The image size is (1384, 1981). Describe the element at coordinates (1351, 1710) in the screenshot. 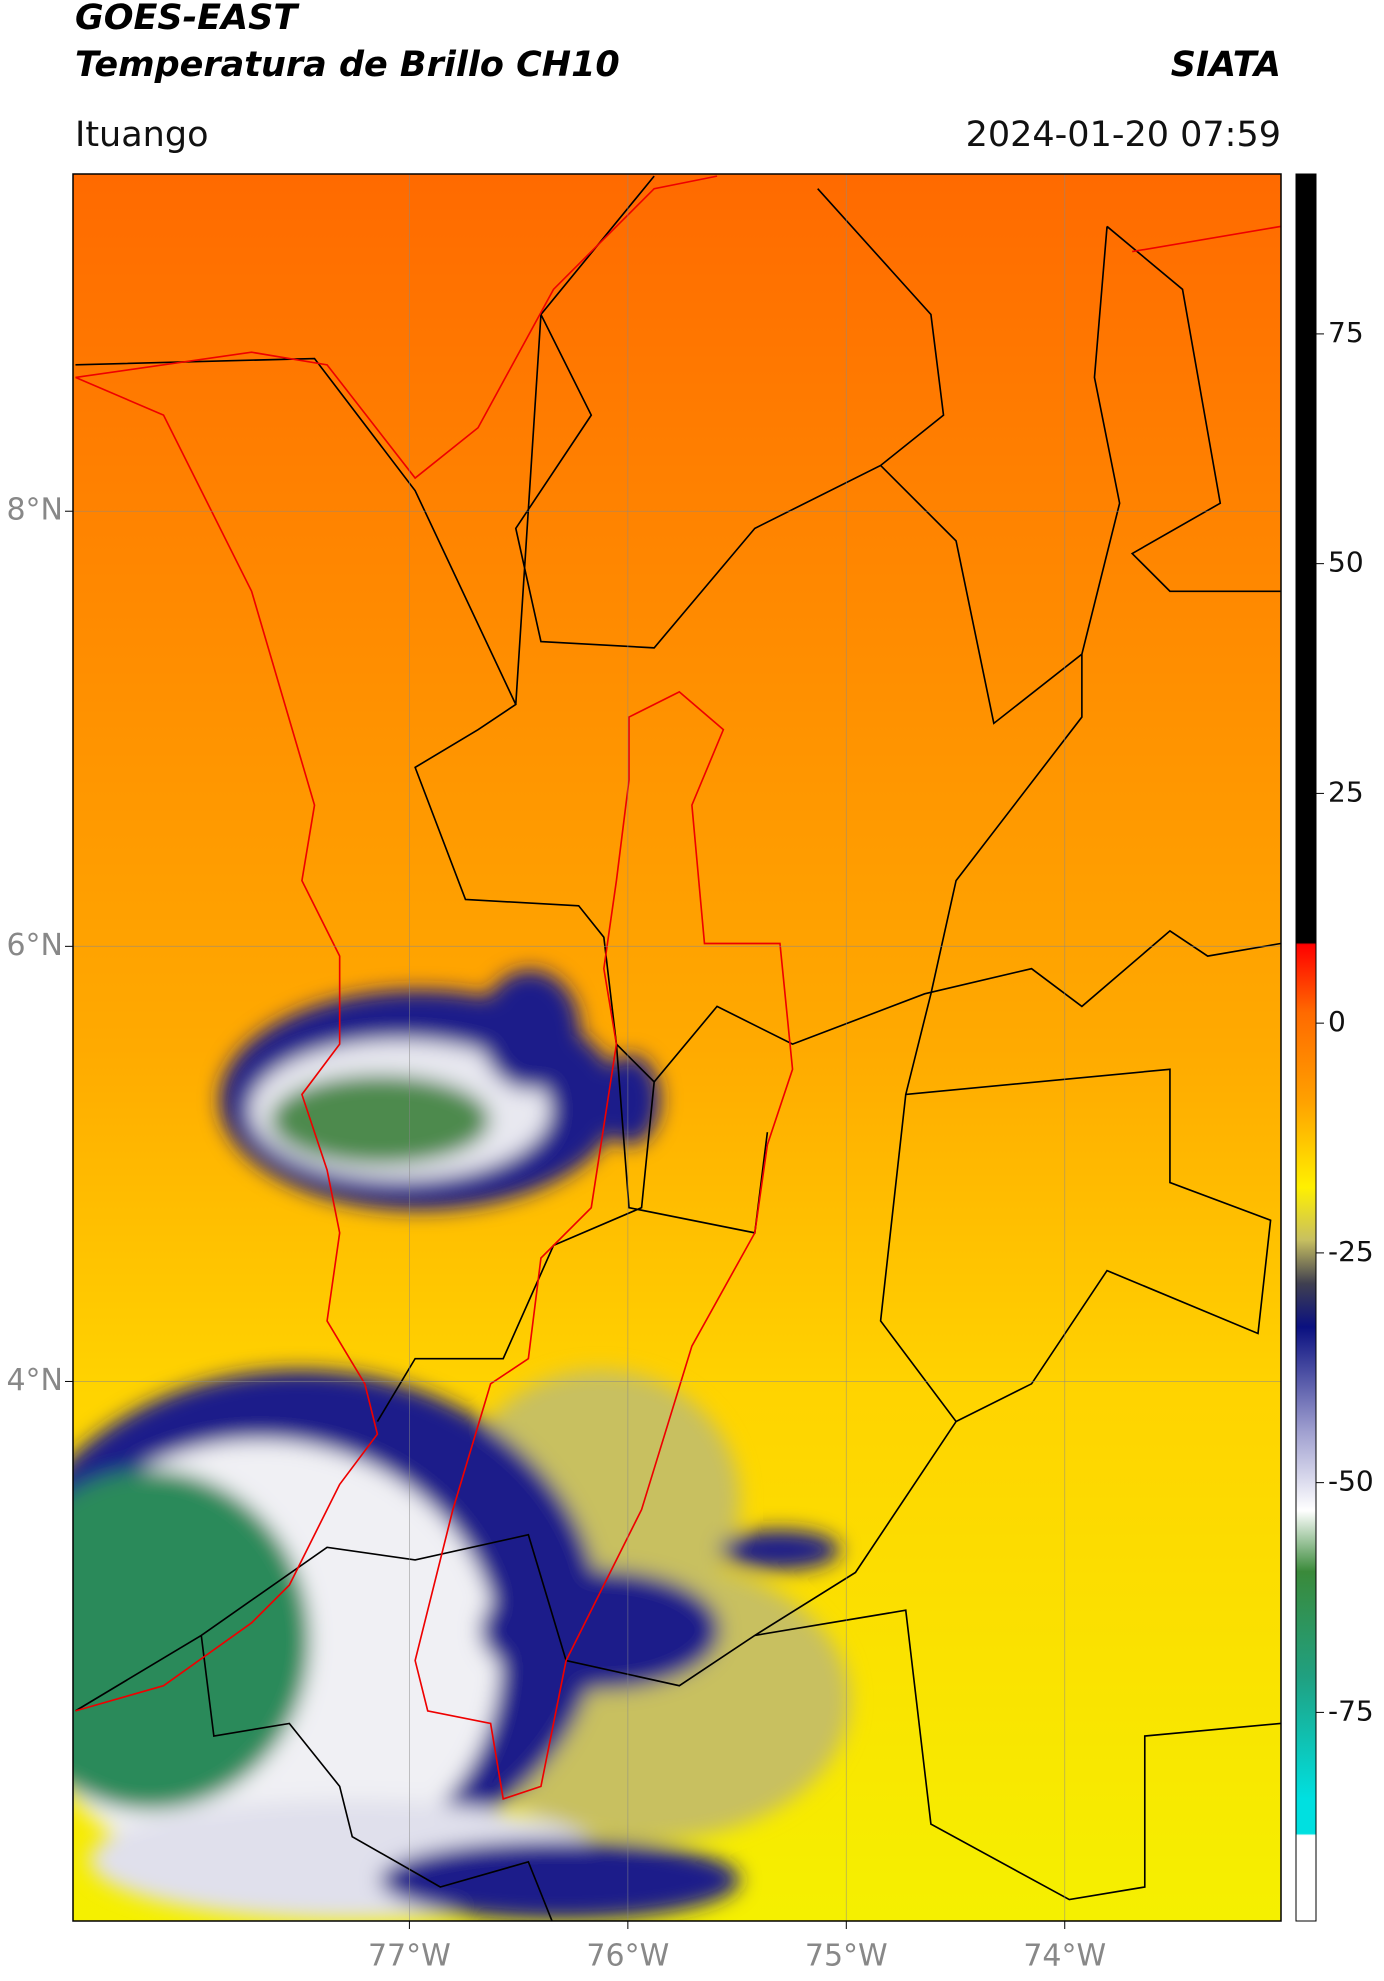

I see `colorbar-tick-label: -75` at that location.